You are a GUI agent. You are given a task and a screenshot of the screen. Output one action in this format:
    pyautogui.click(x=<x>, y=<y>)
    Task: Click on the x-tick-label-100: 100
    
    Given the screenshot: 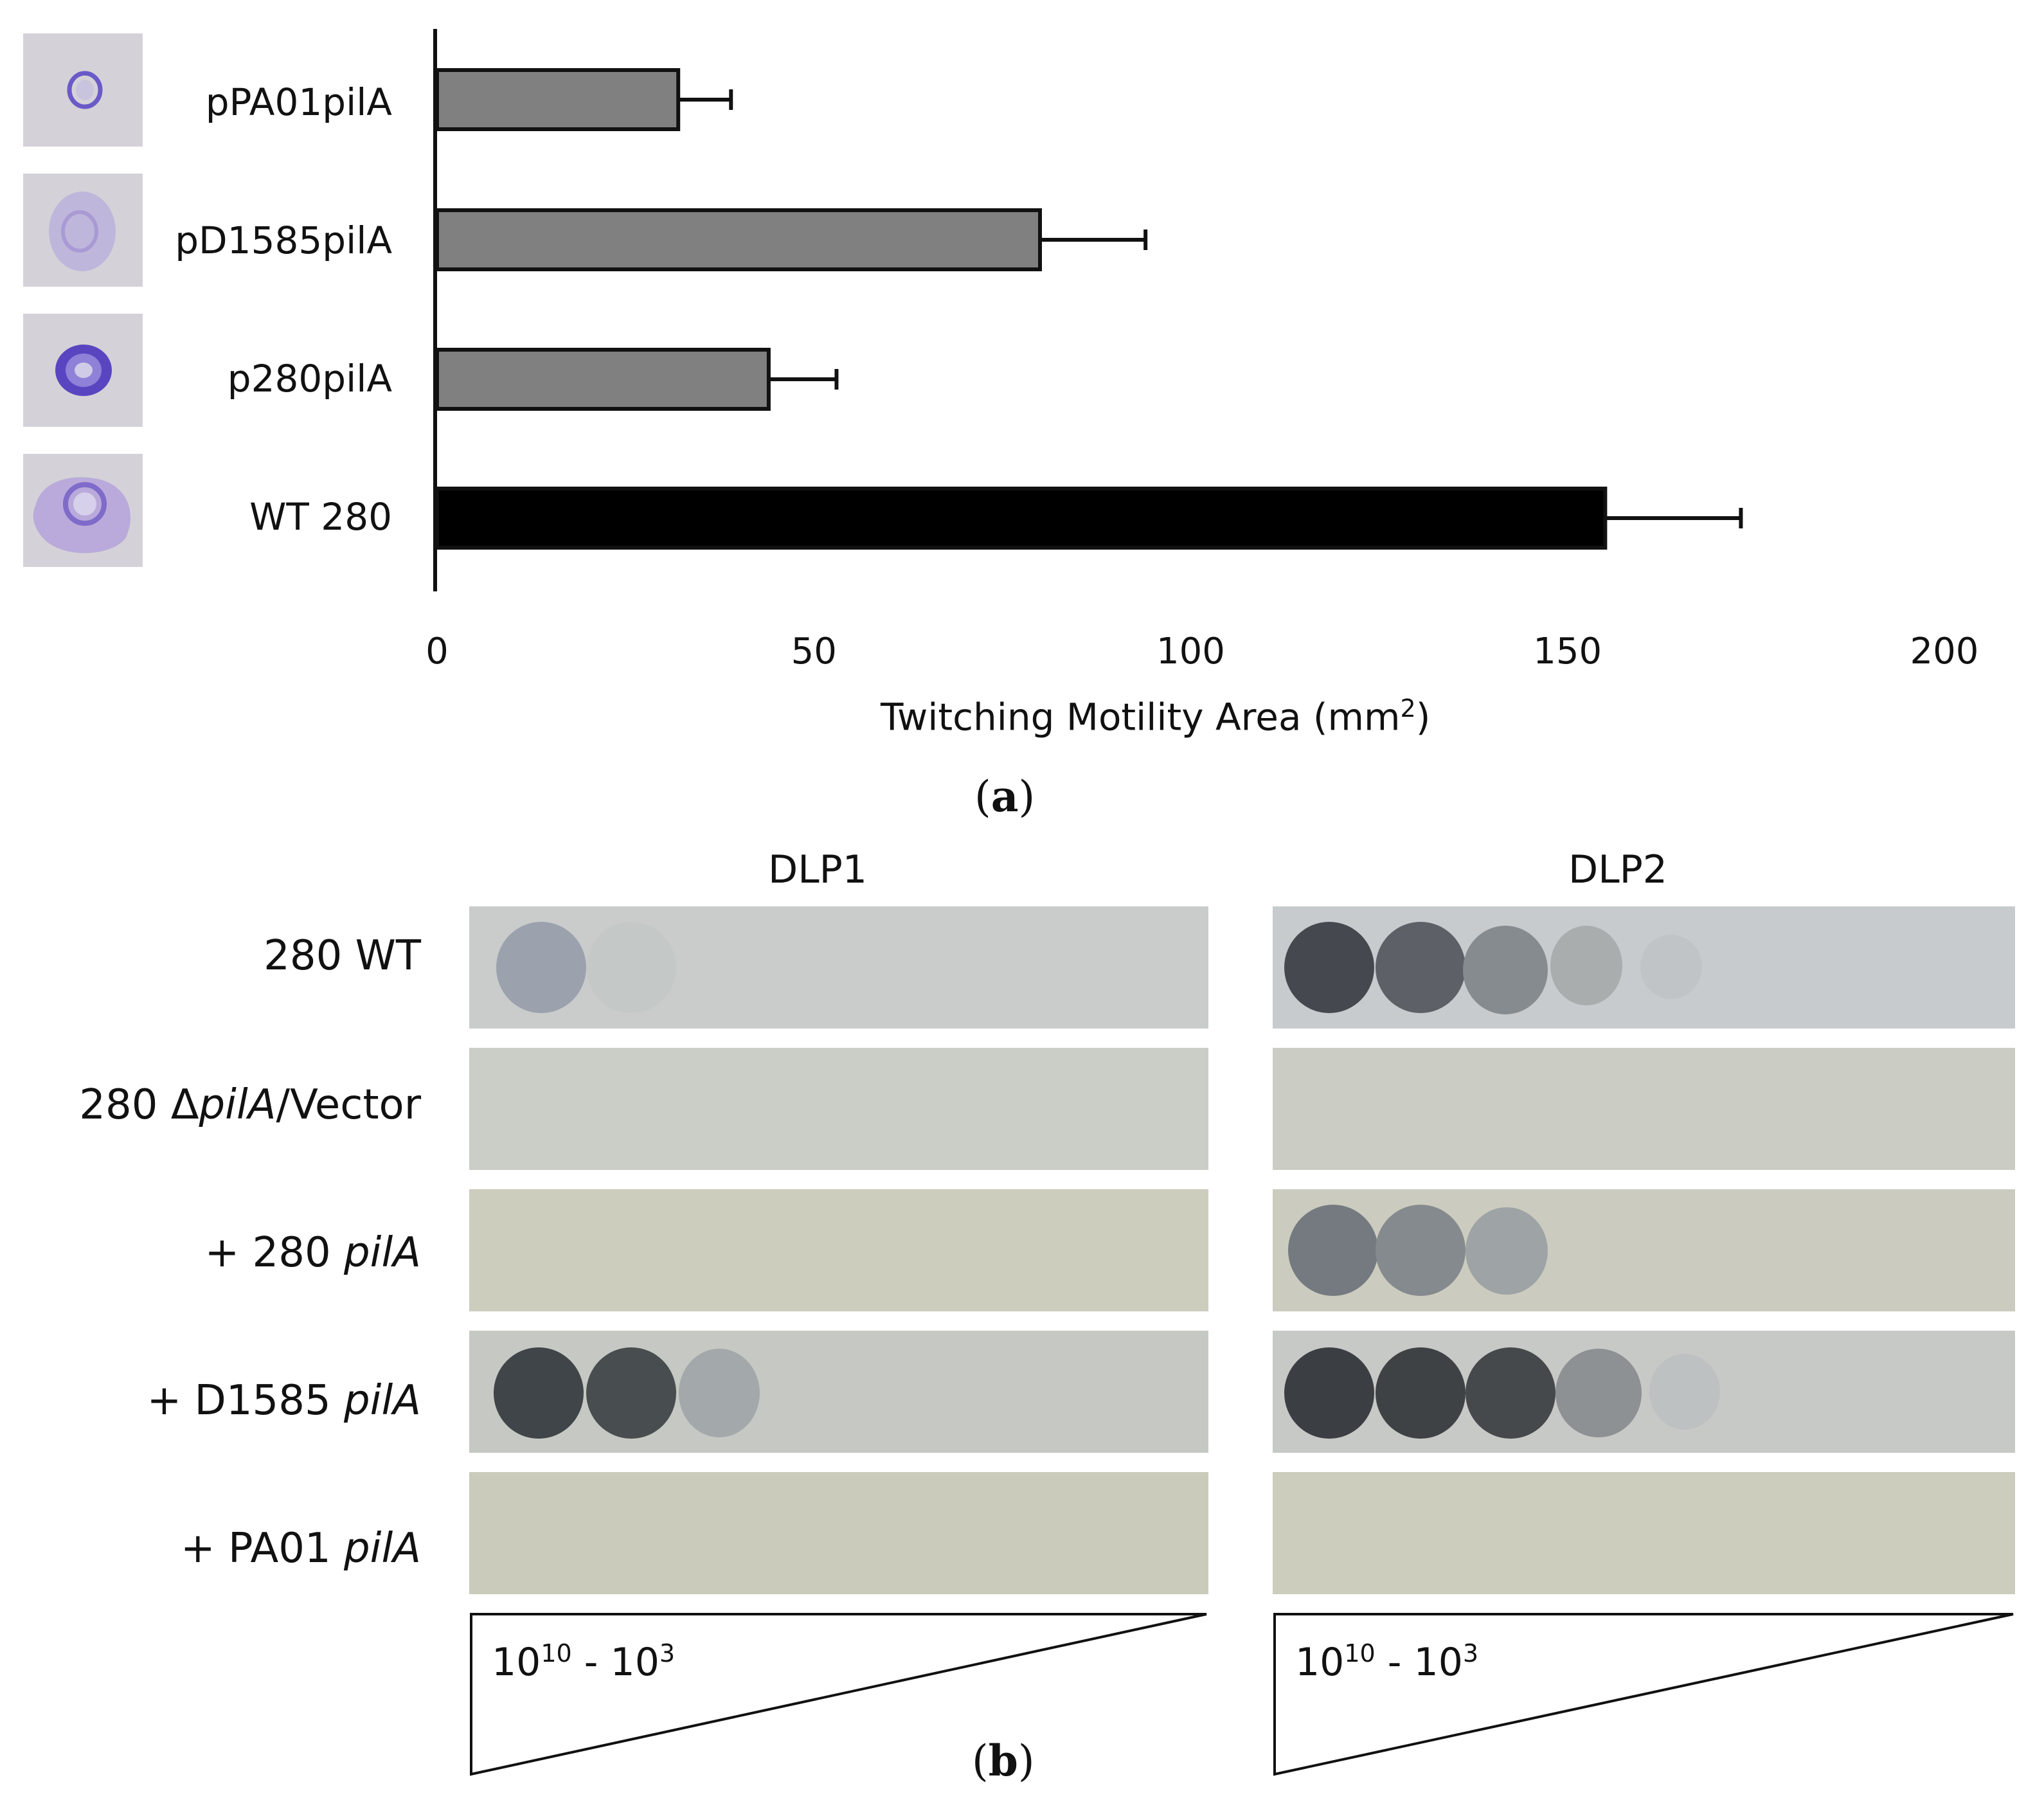 What is the action you would take?
    pyautogui.click(x=1190, y=652)
    